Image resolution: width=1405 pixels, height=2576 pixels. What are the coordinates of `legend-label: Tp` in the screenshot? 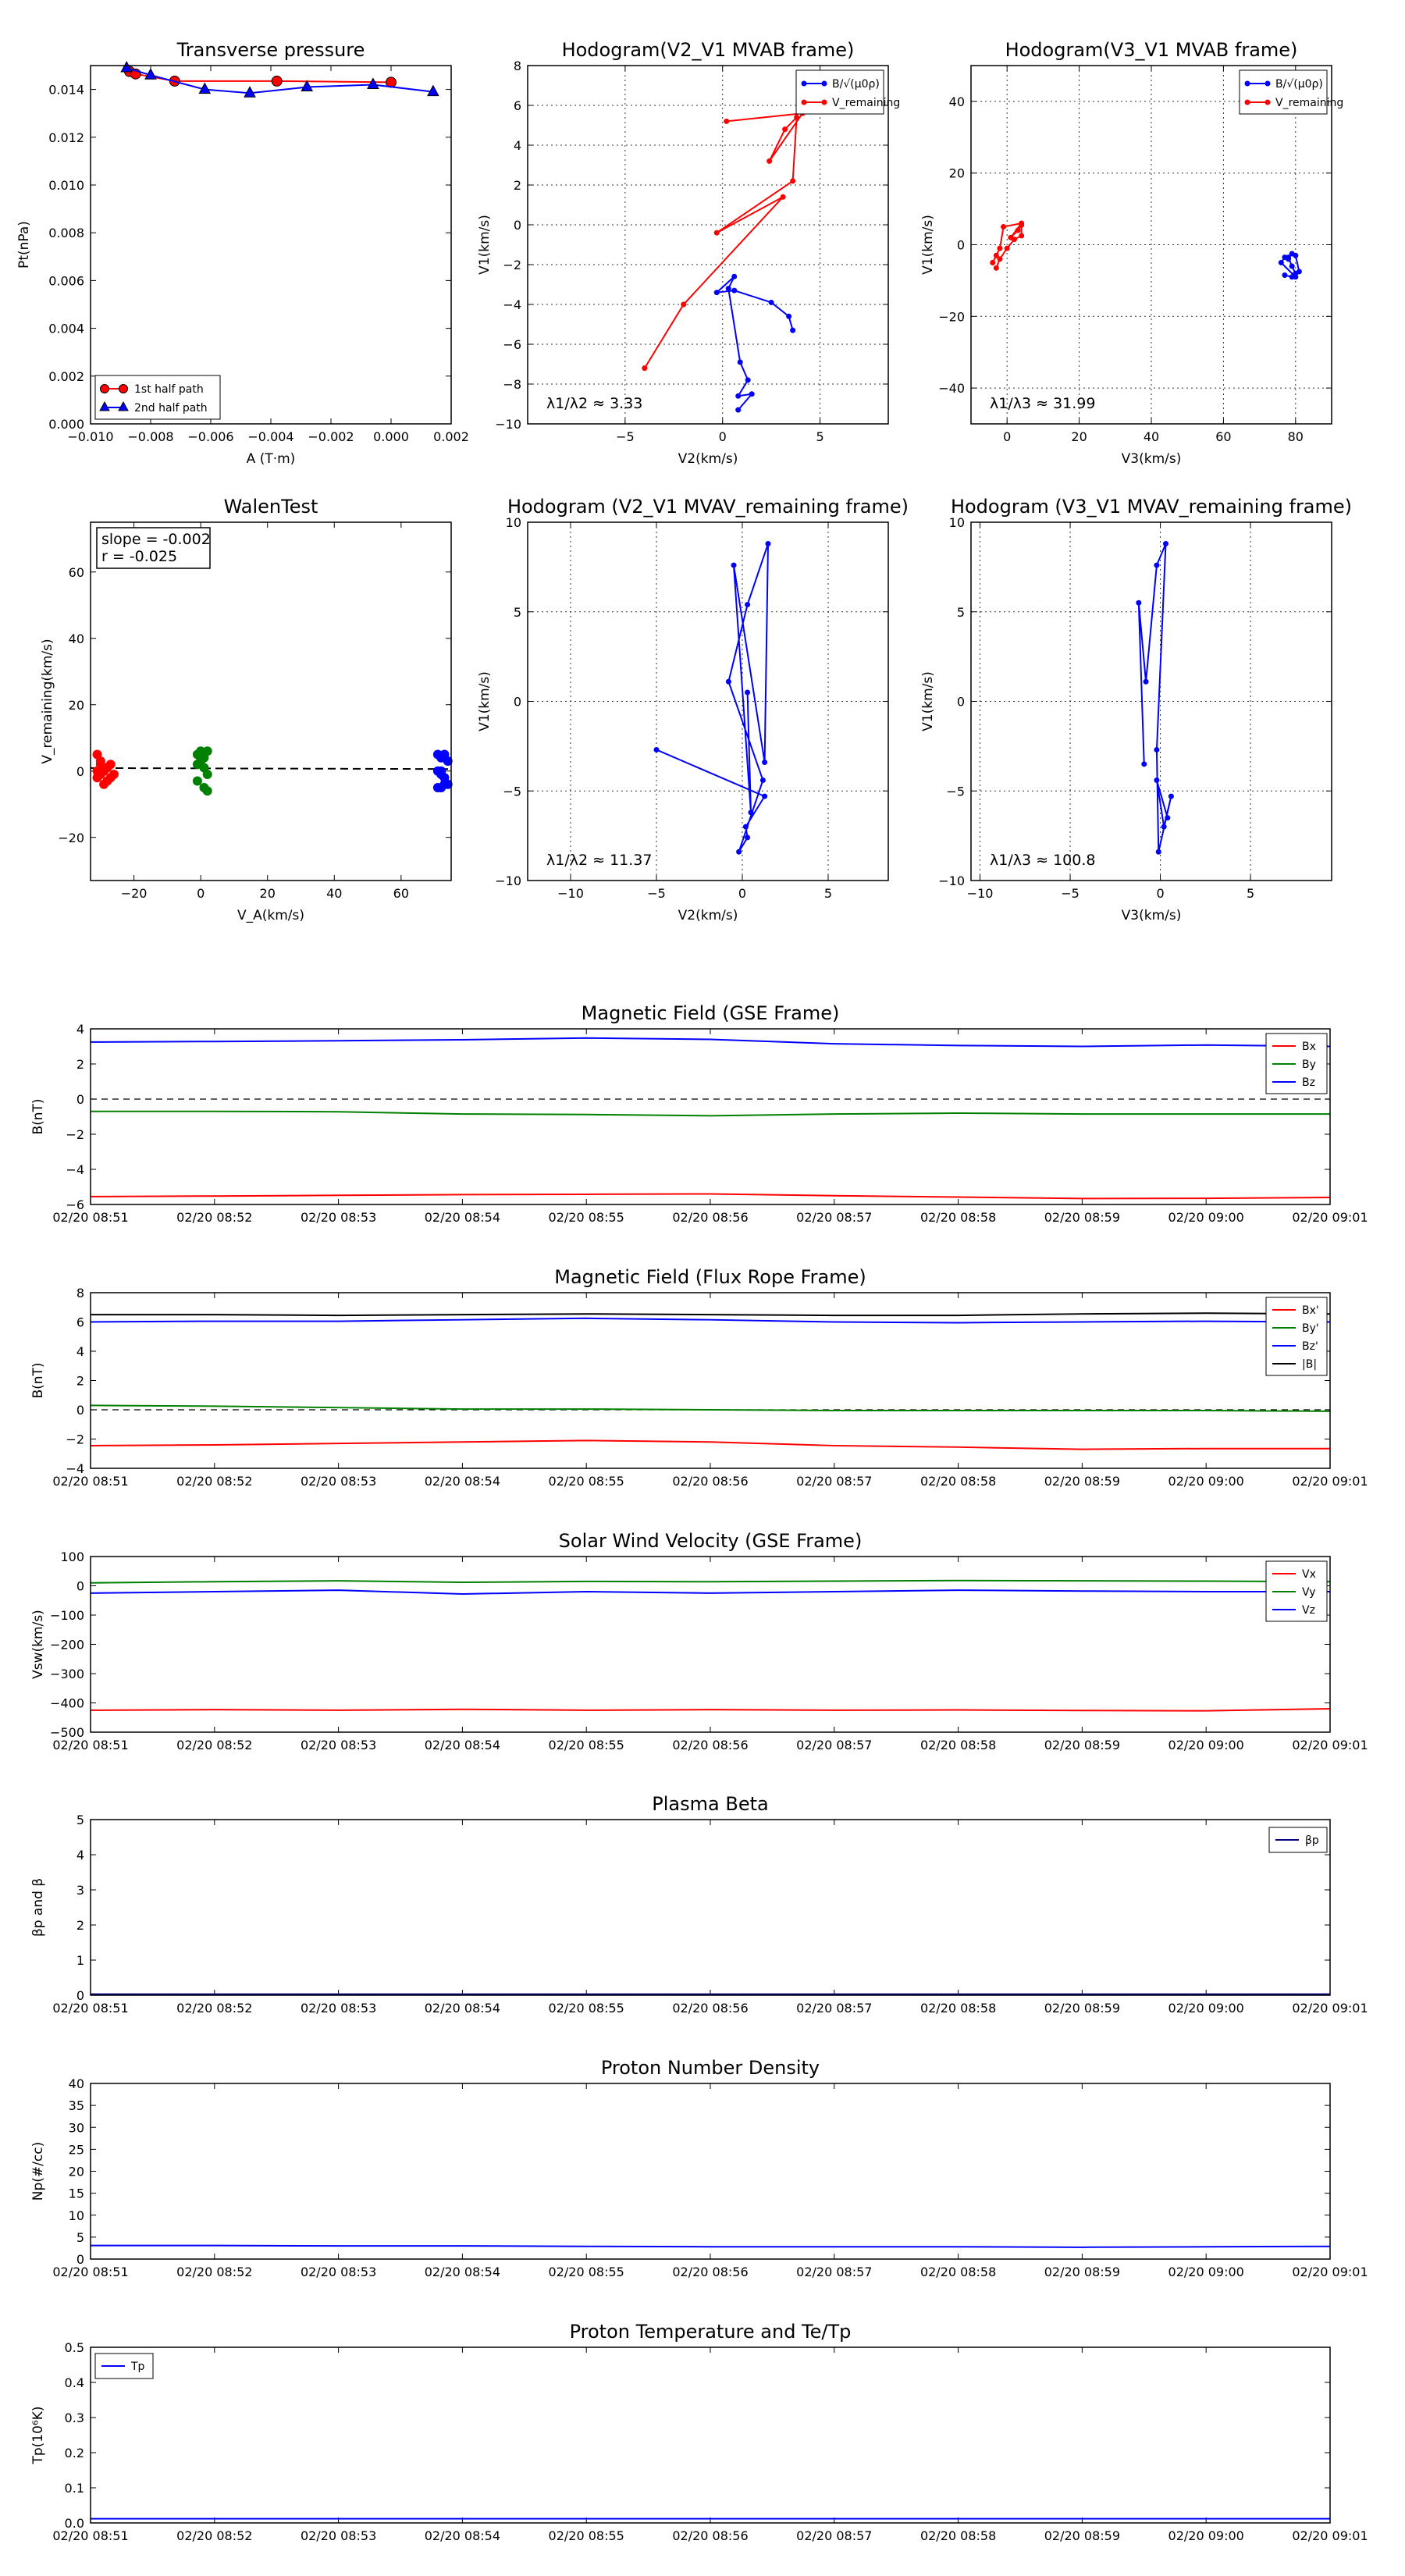 It's located at (137, 2367).